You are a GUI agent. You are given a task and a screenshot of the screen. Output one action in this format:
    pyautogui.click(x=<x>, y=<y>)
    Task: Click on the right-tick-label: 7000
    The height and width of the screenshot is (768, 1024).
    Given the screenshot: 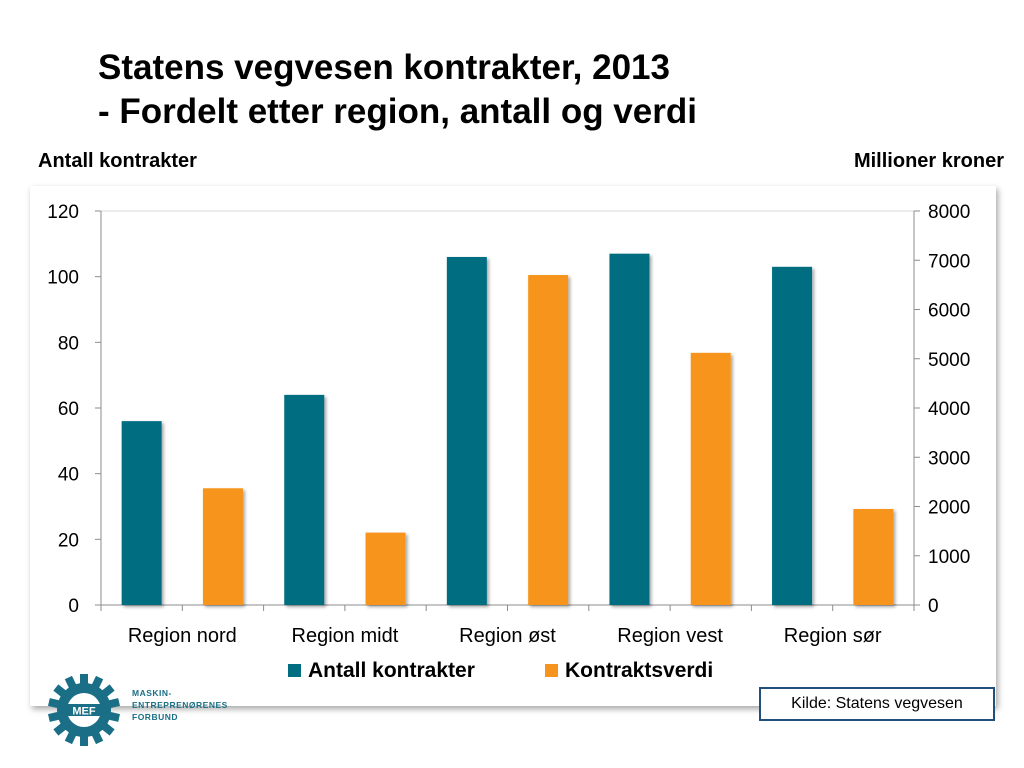 What is the action you would take?
    pyautogui.click(x=949, y=261)
    